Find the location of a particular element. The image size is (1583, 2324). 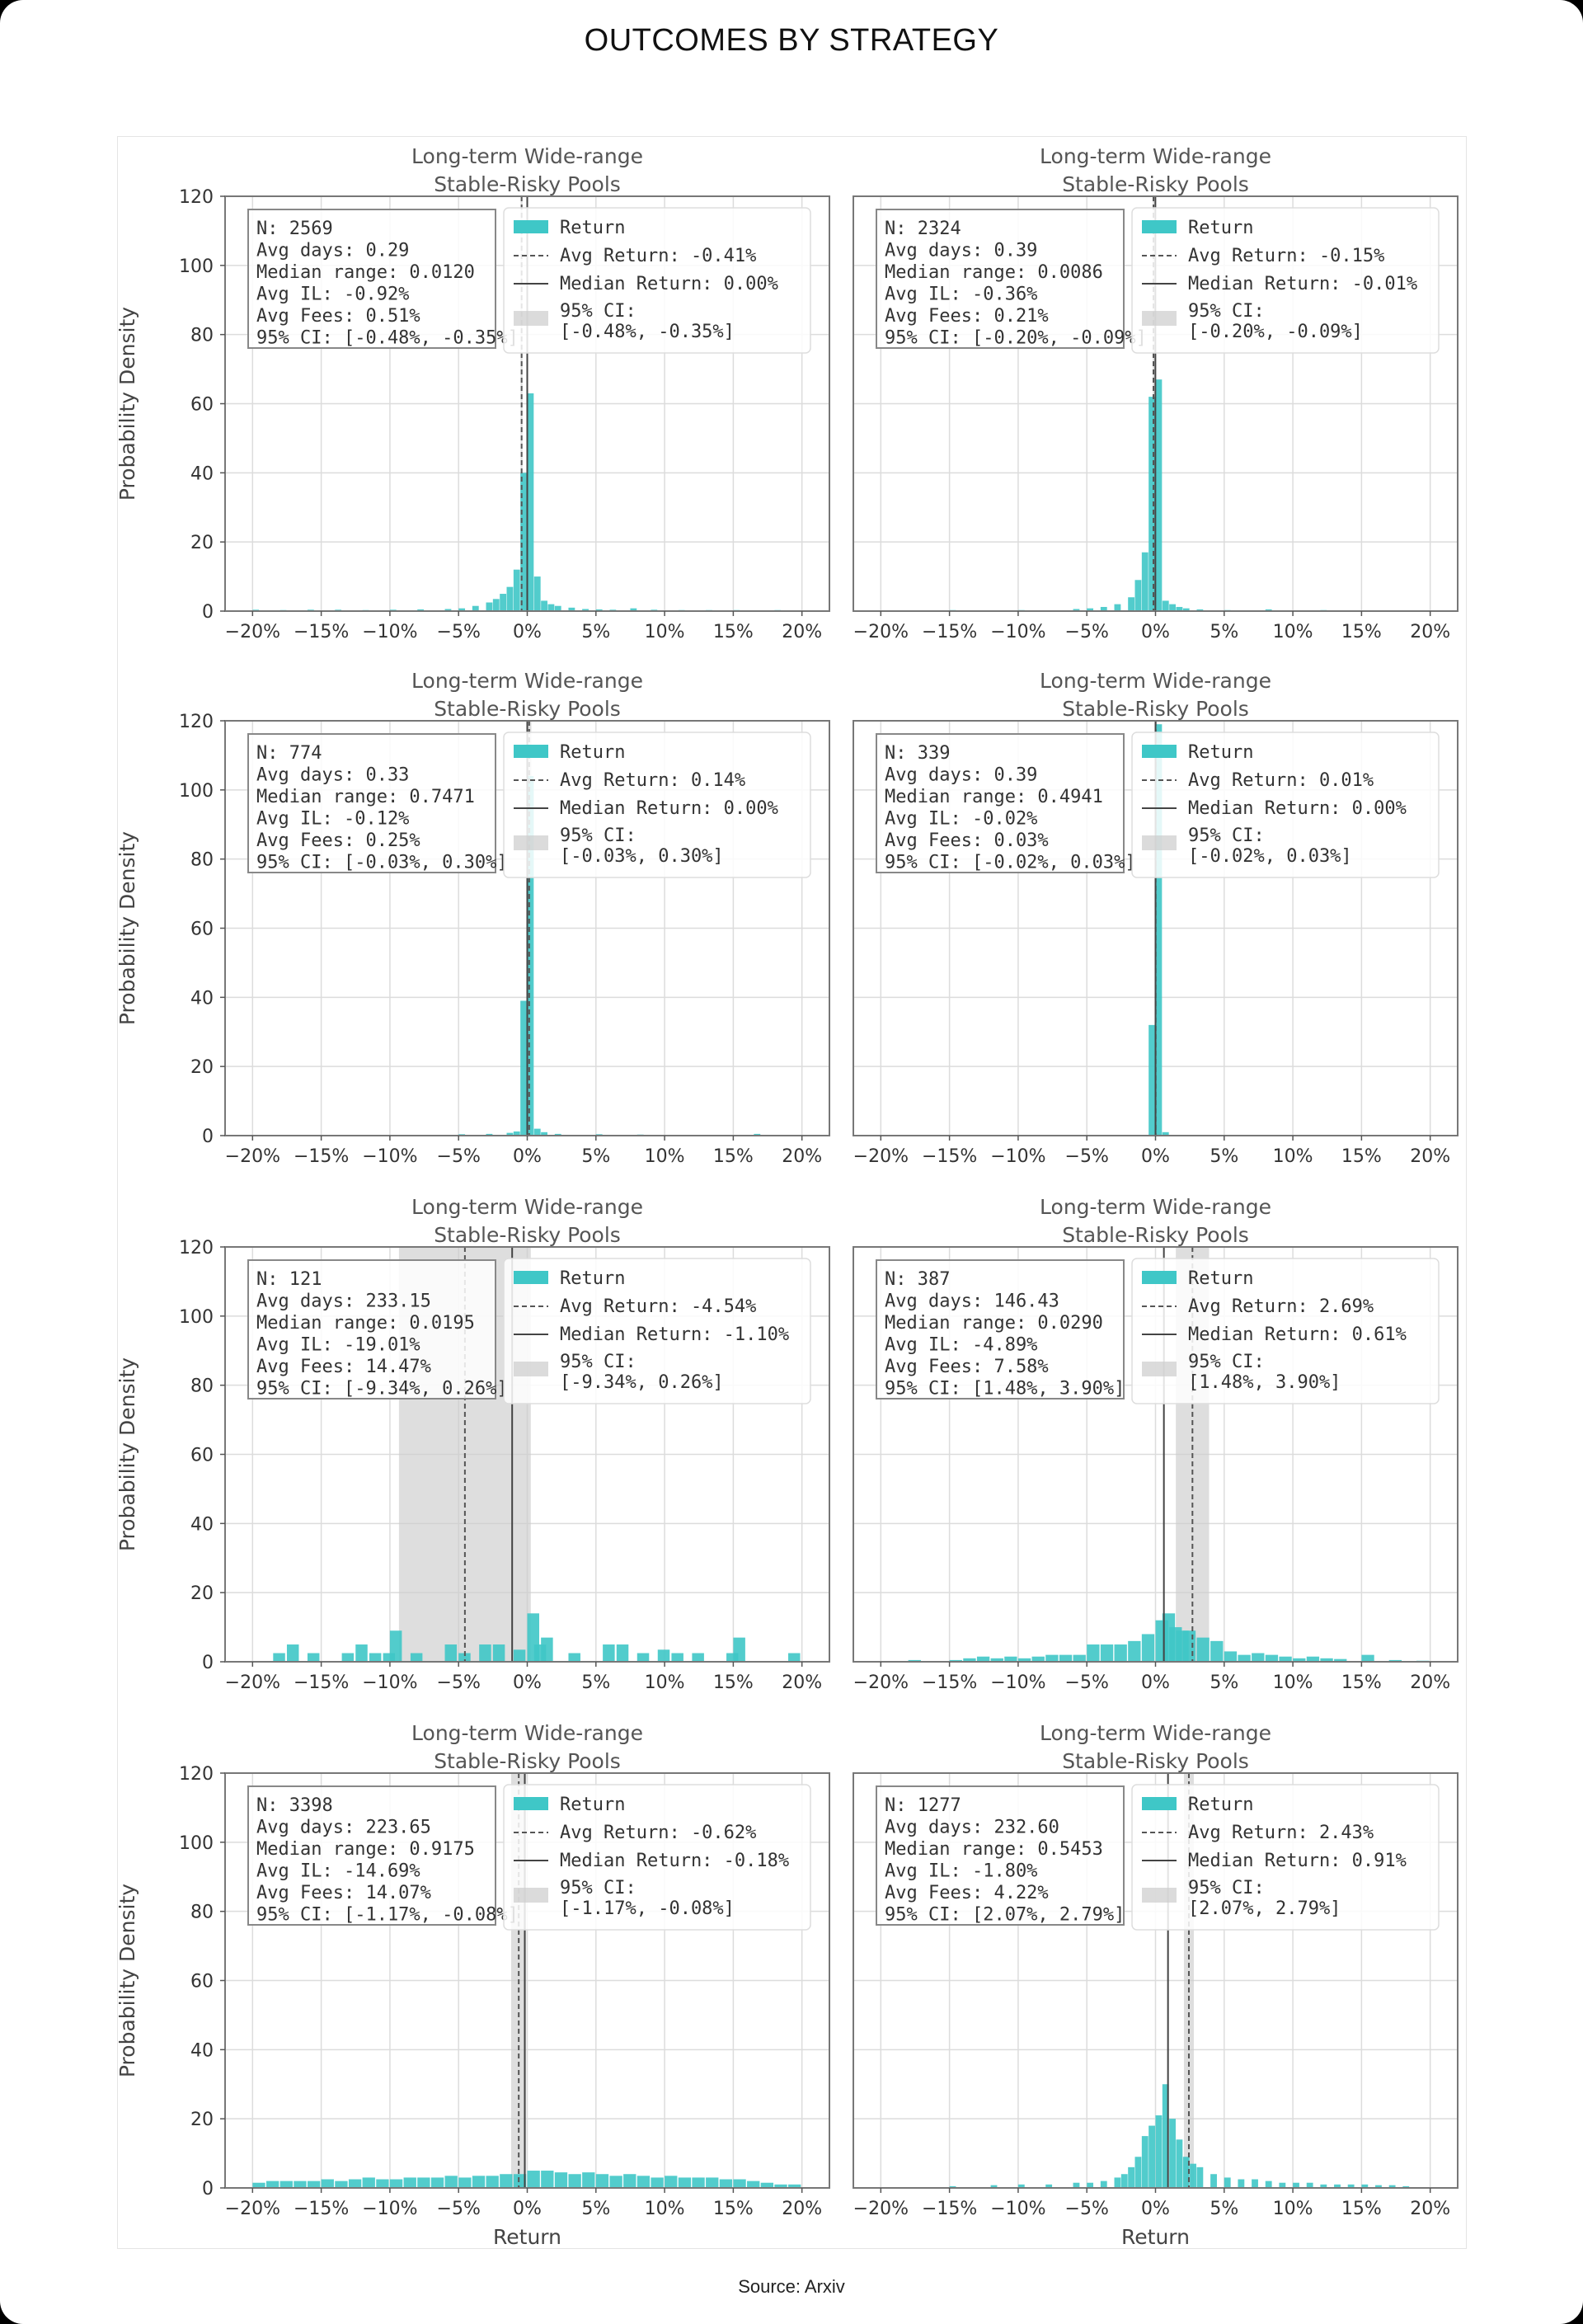

stats-line: Avg days: 0.29 is located at coordinates (333, 251).